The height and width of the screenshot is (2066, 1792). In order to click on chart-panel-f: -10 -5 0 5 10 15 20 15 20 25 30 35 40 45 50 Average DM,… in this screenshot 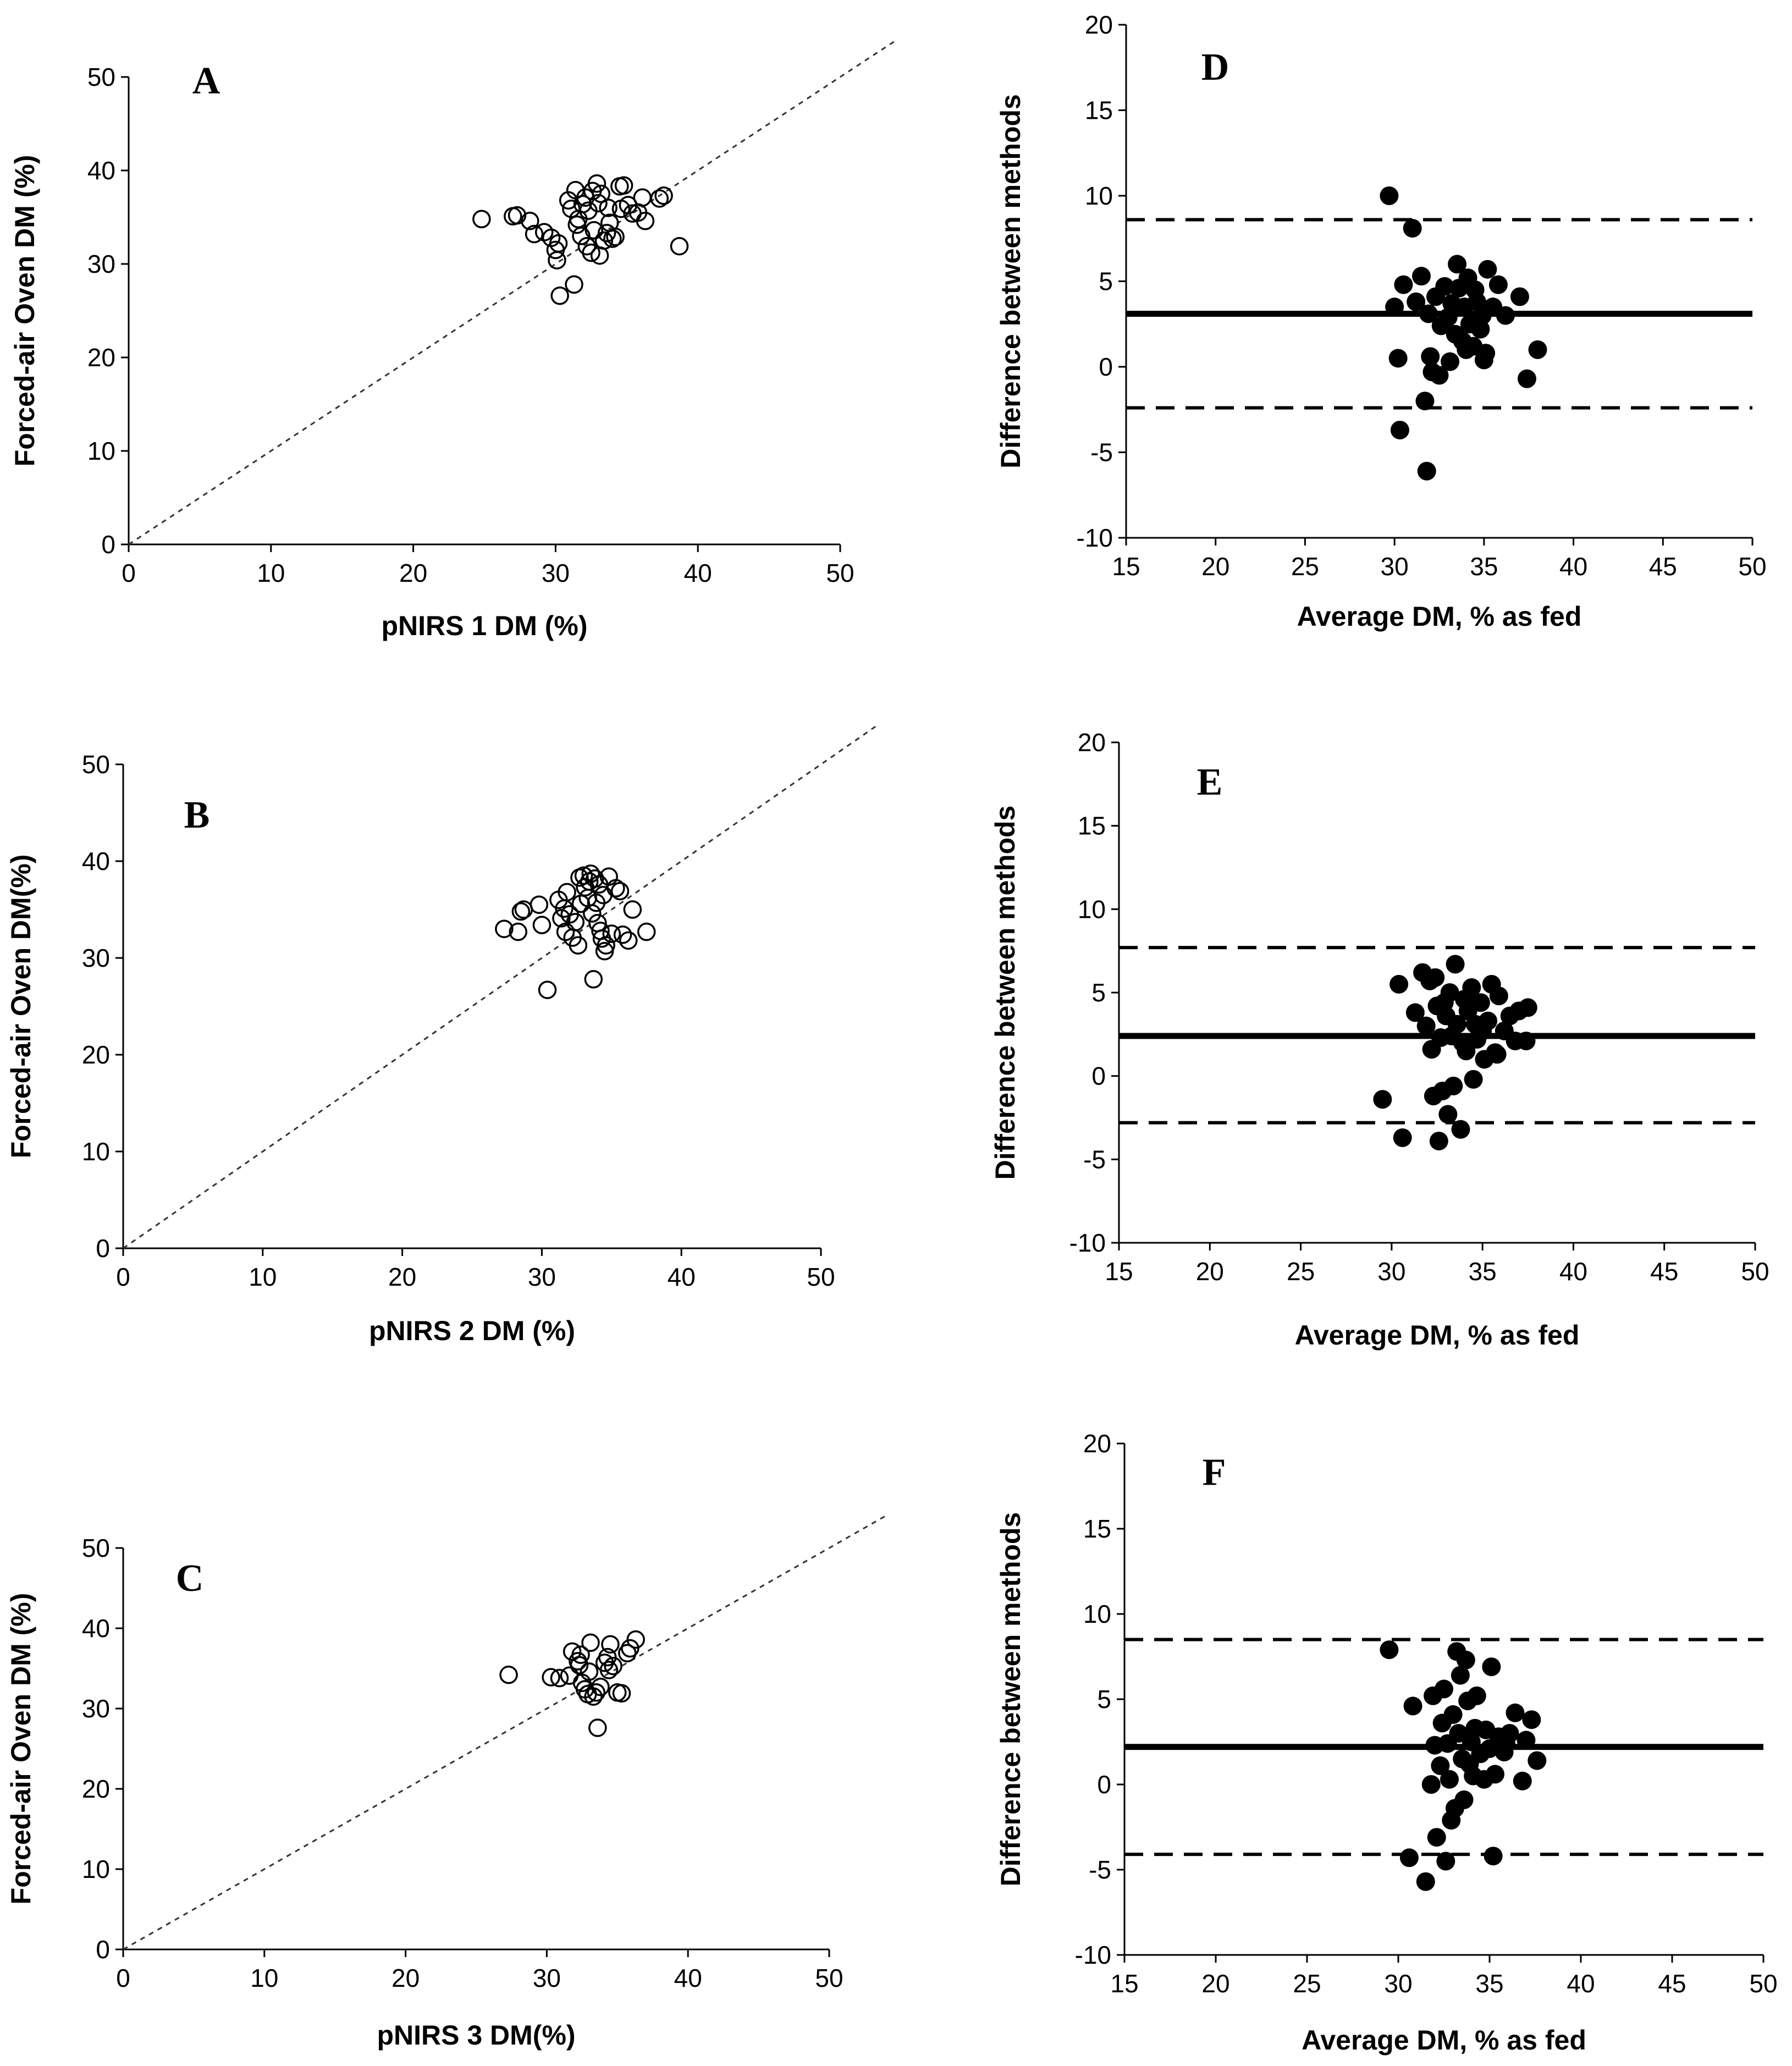, I will do `click(1386, 1742)`.